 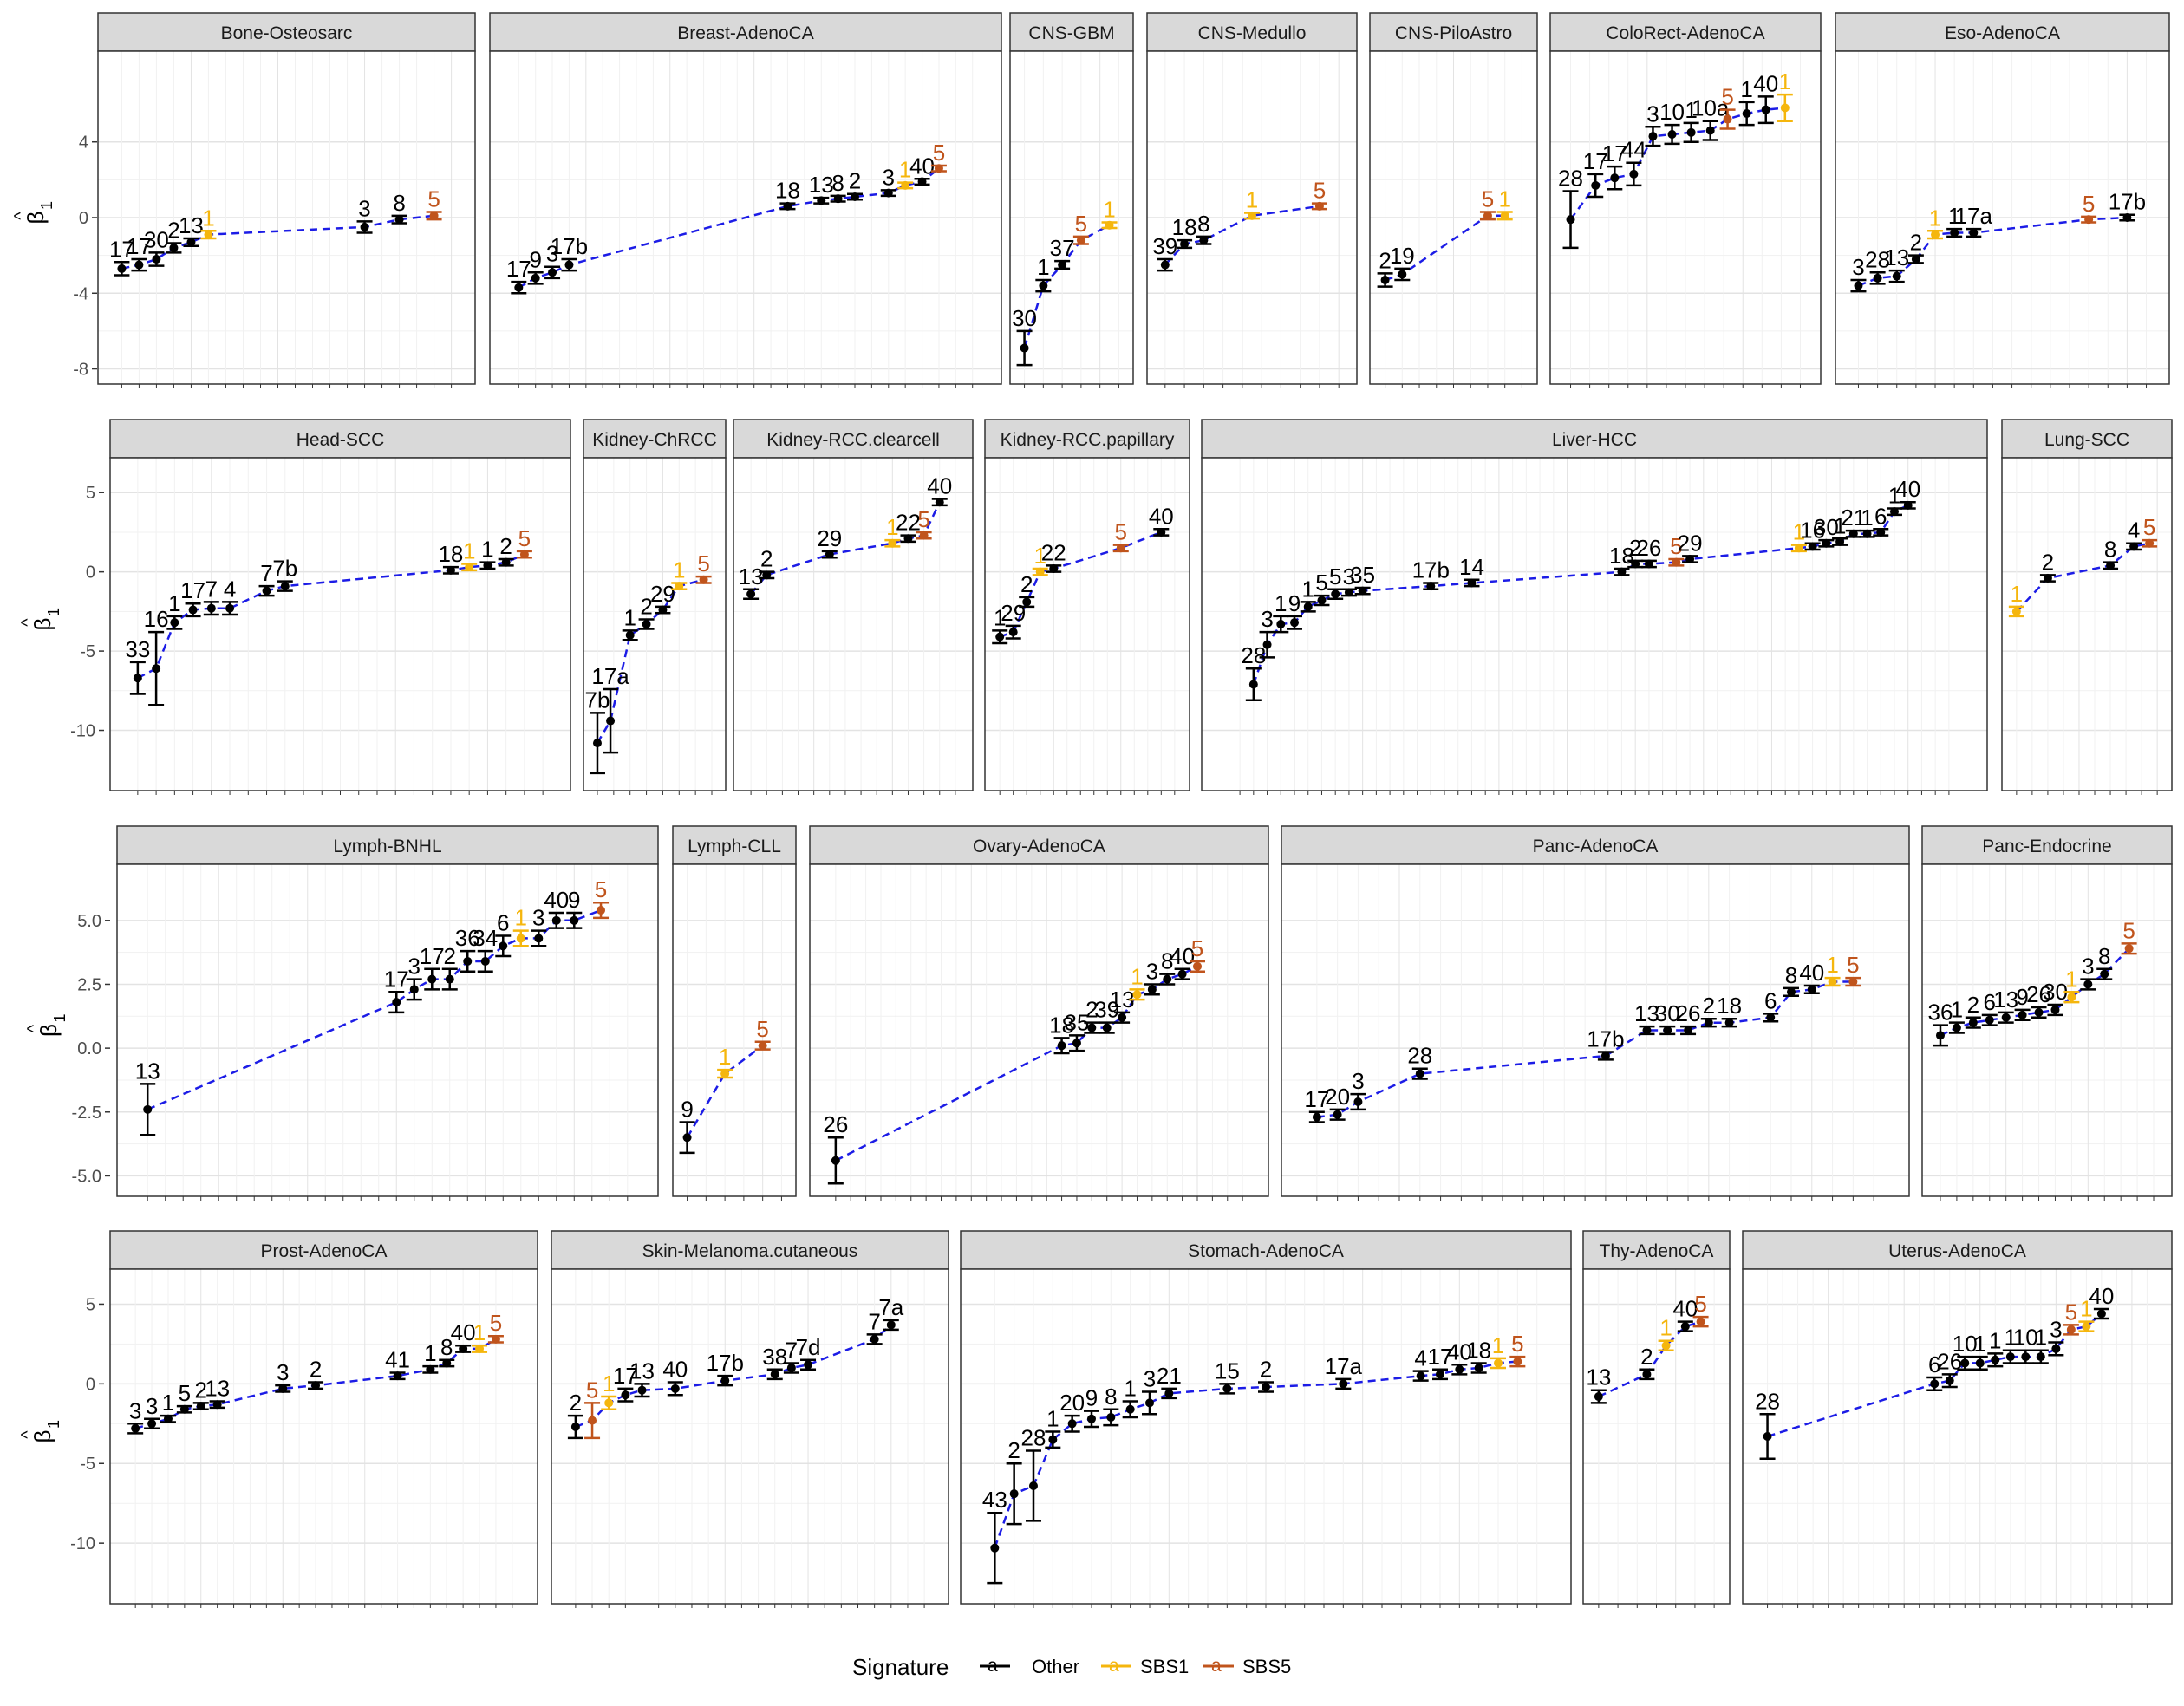 I want to click on point-label: 37, so click(x=1062, y=248).